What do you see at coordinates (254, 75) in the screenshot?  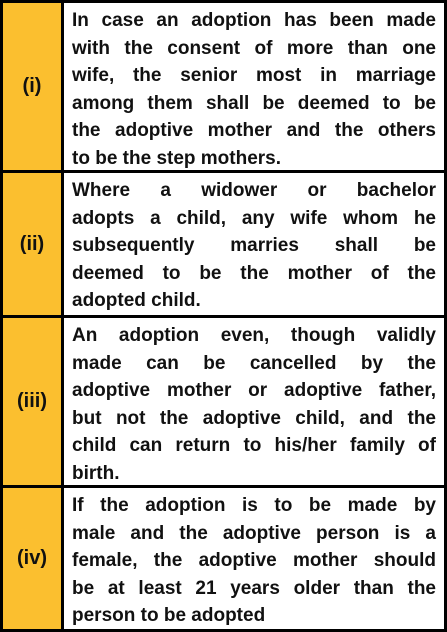 I see `text-line: wife, the senior most in marriage` at bounding box center [254, 75].